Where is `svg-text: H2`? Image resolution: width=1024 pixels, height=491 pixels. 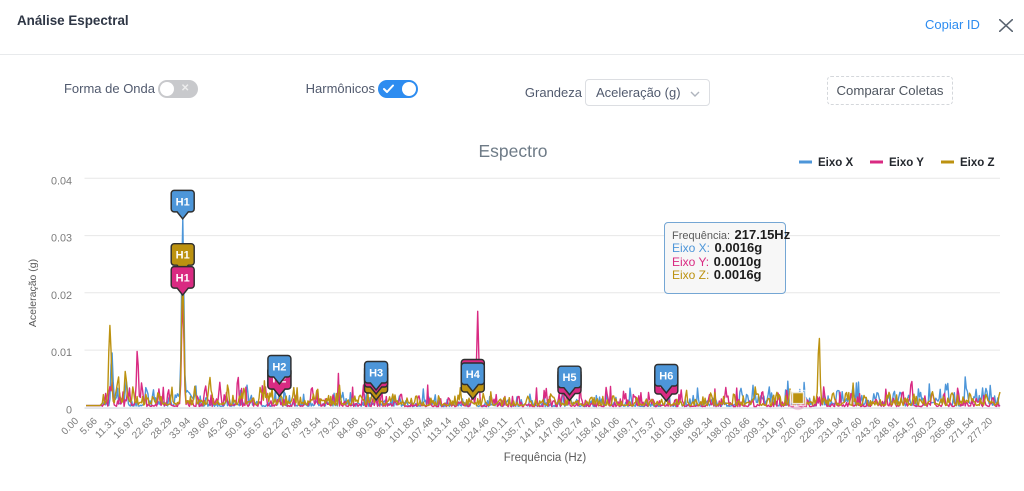
svg-text: H2 is located at coordinates (279, 368).